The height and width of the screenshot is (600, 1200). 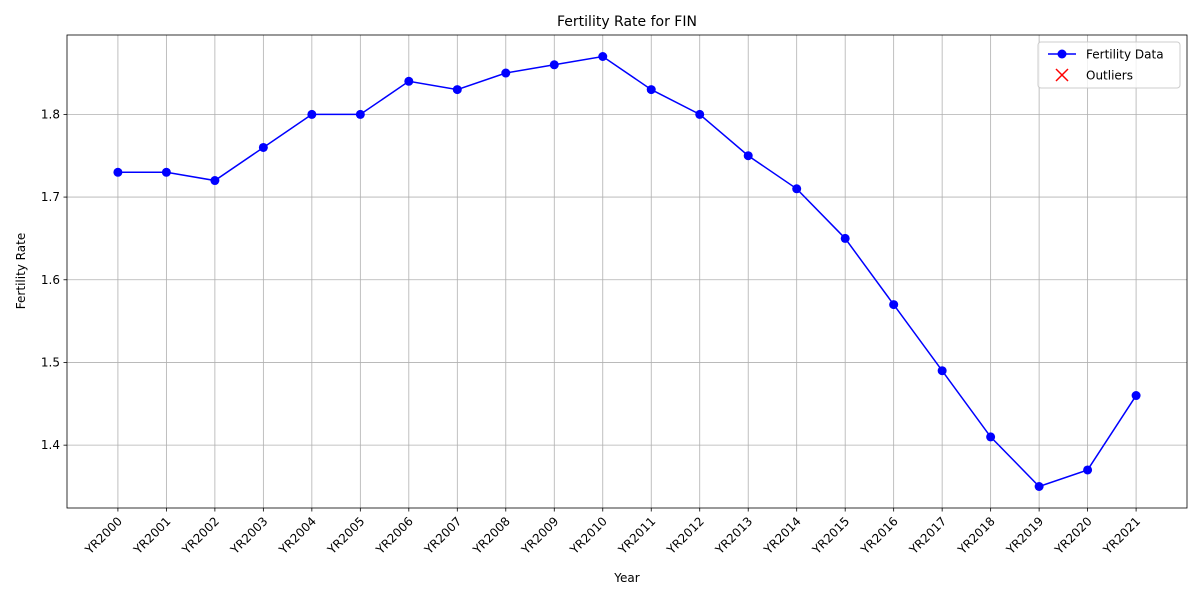 I want to click on x-tick-label: YR2011, so click(x=636, y=535).